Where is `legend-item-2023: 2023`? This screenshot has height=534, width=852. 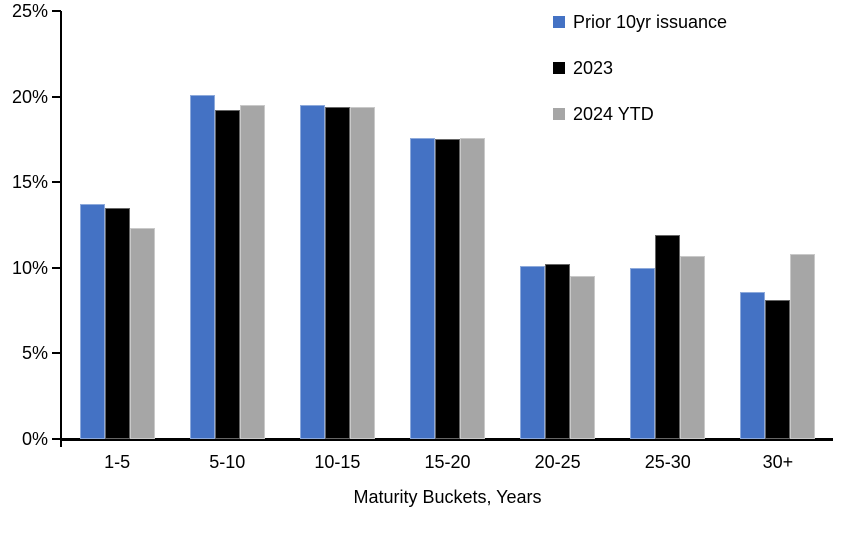 legend-item-2023: 2023 is located at coordinates (640, 68).